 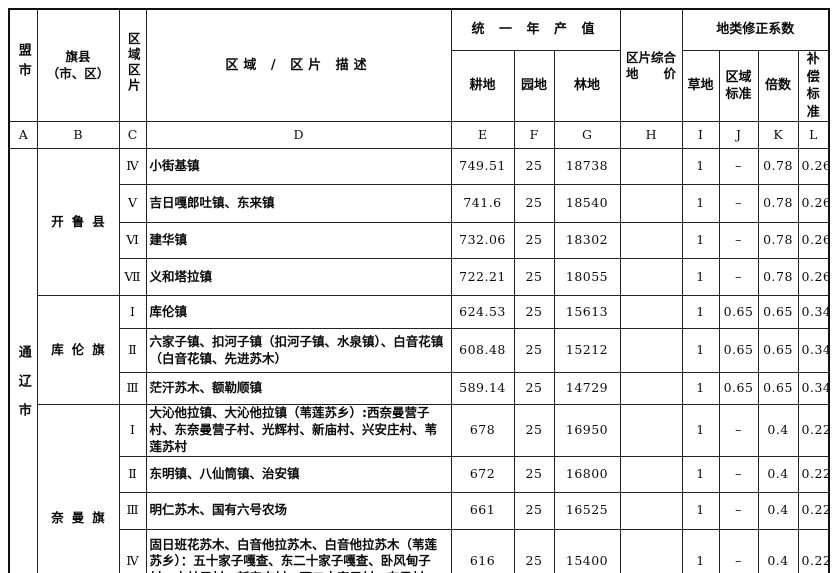 I want to click on header-col-a-label: 盟市, so click(x=23, y=63).